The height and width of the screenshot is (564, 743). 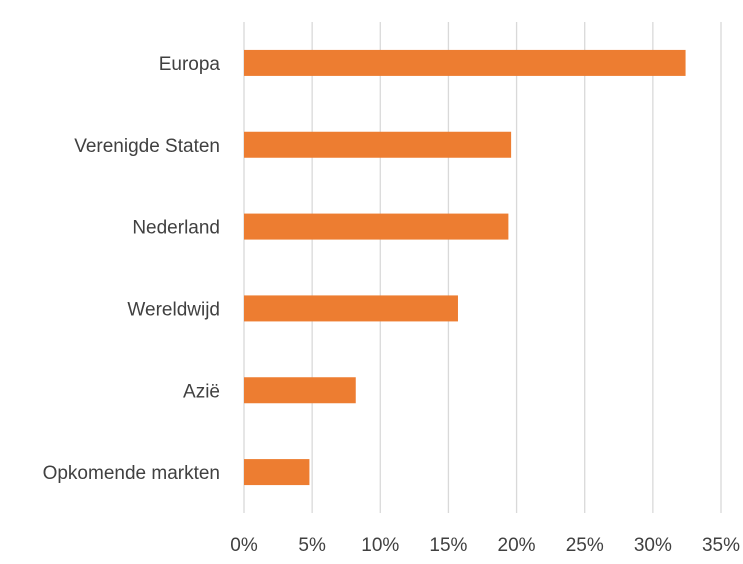 What do you see at coordinates (721, 545) in the screenshot?
I see `x-tick-label: 35%` at bounding box center [721, 545].